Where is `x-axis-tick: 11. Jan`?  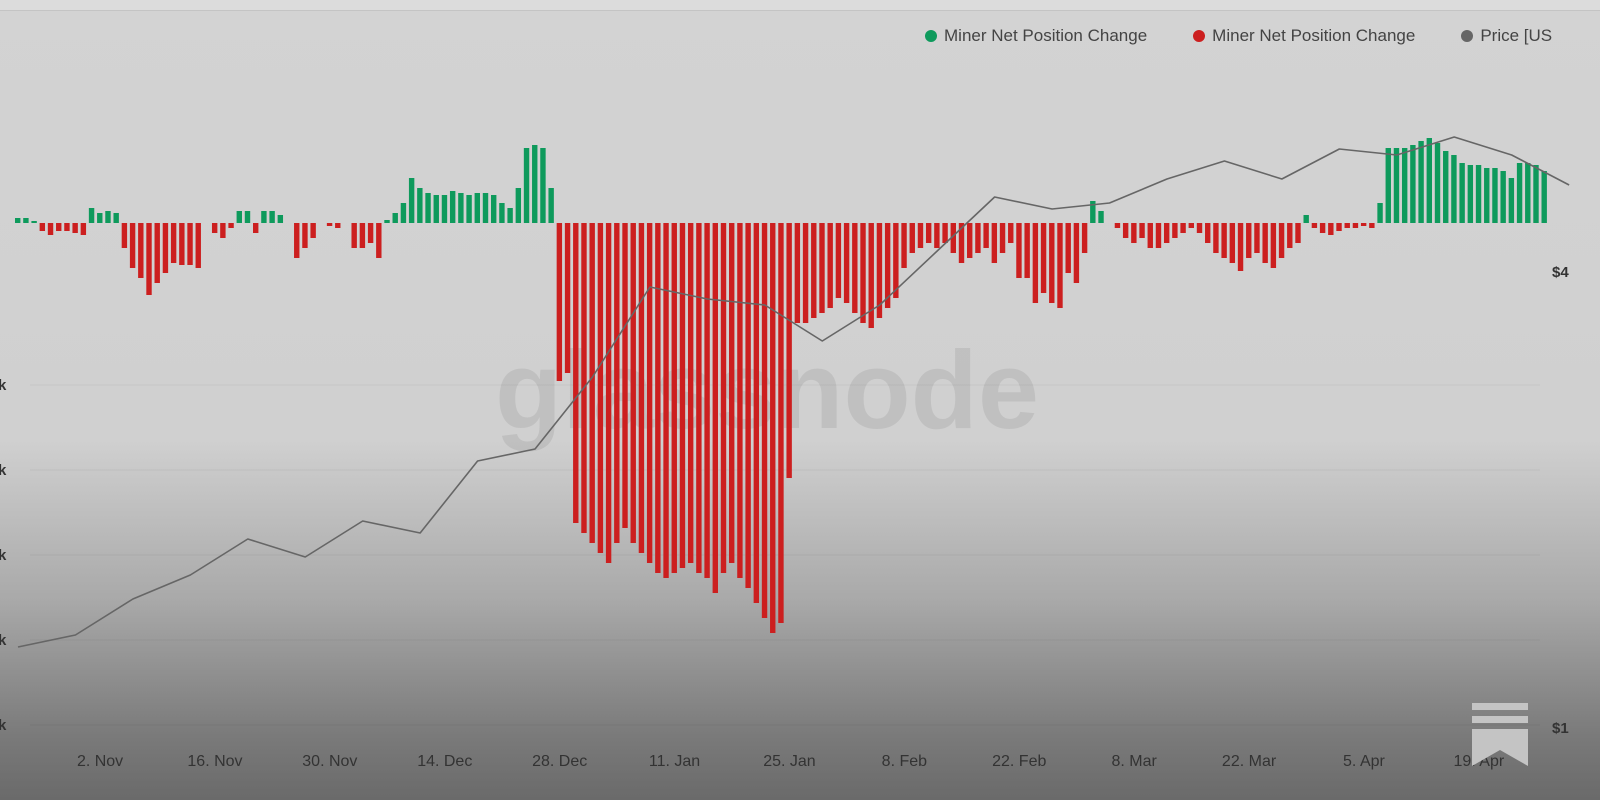
x-axis-tick: 11. Jan is located at coordinates (674, 761).